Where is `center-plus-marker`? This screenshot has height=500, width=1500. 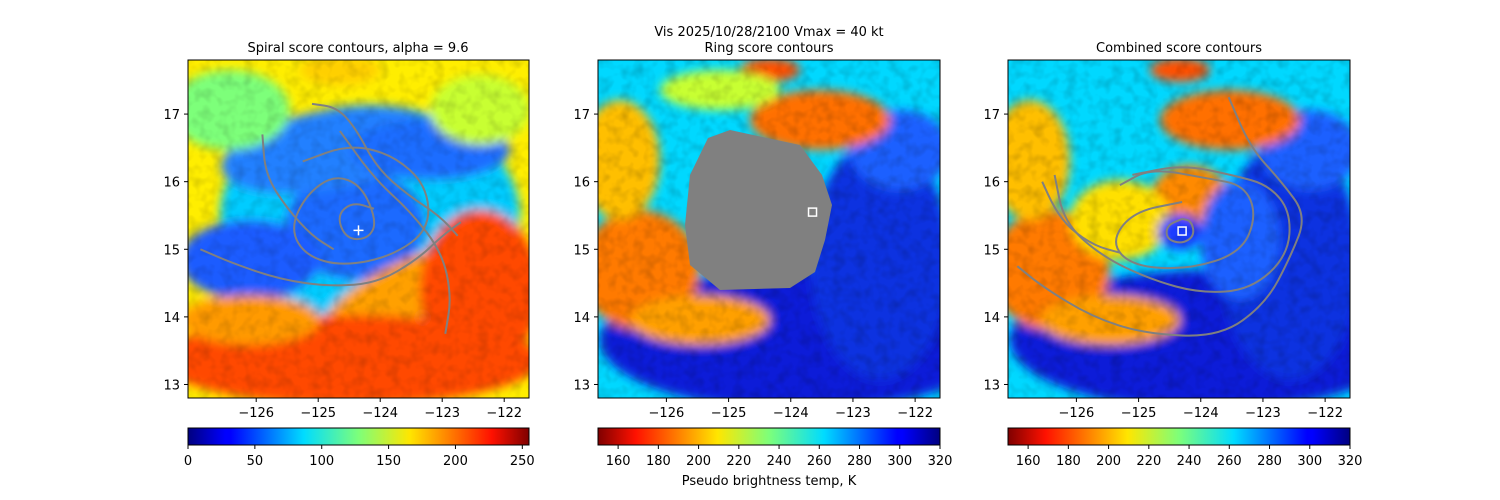
center-plus-marker is located at coordinates (358, 230).